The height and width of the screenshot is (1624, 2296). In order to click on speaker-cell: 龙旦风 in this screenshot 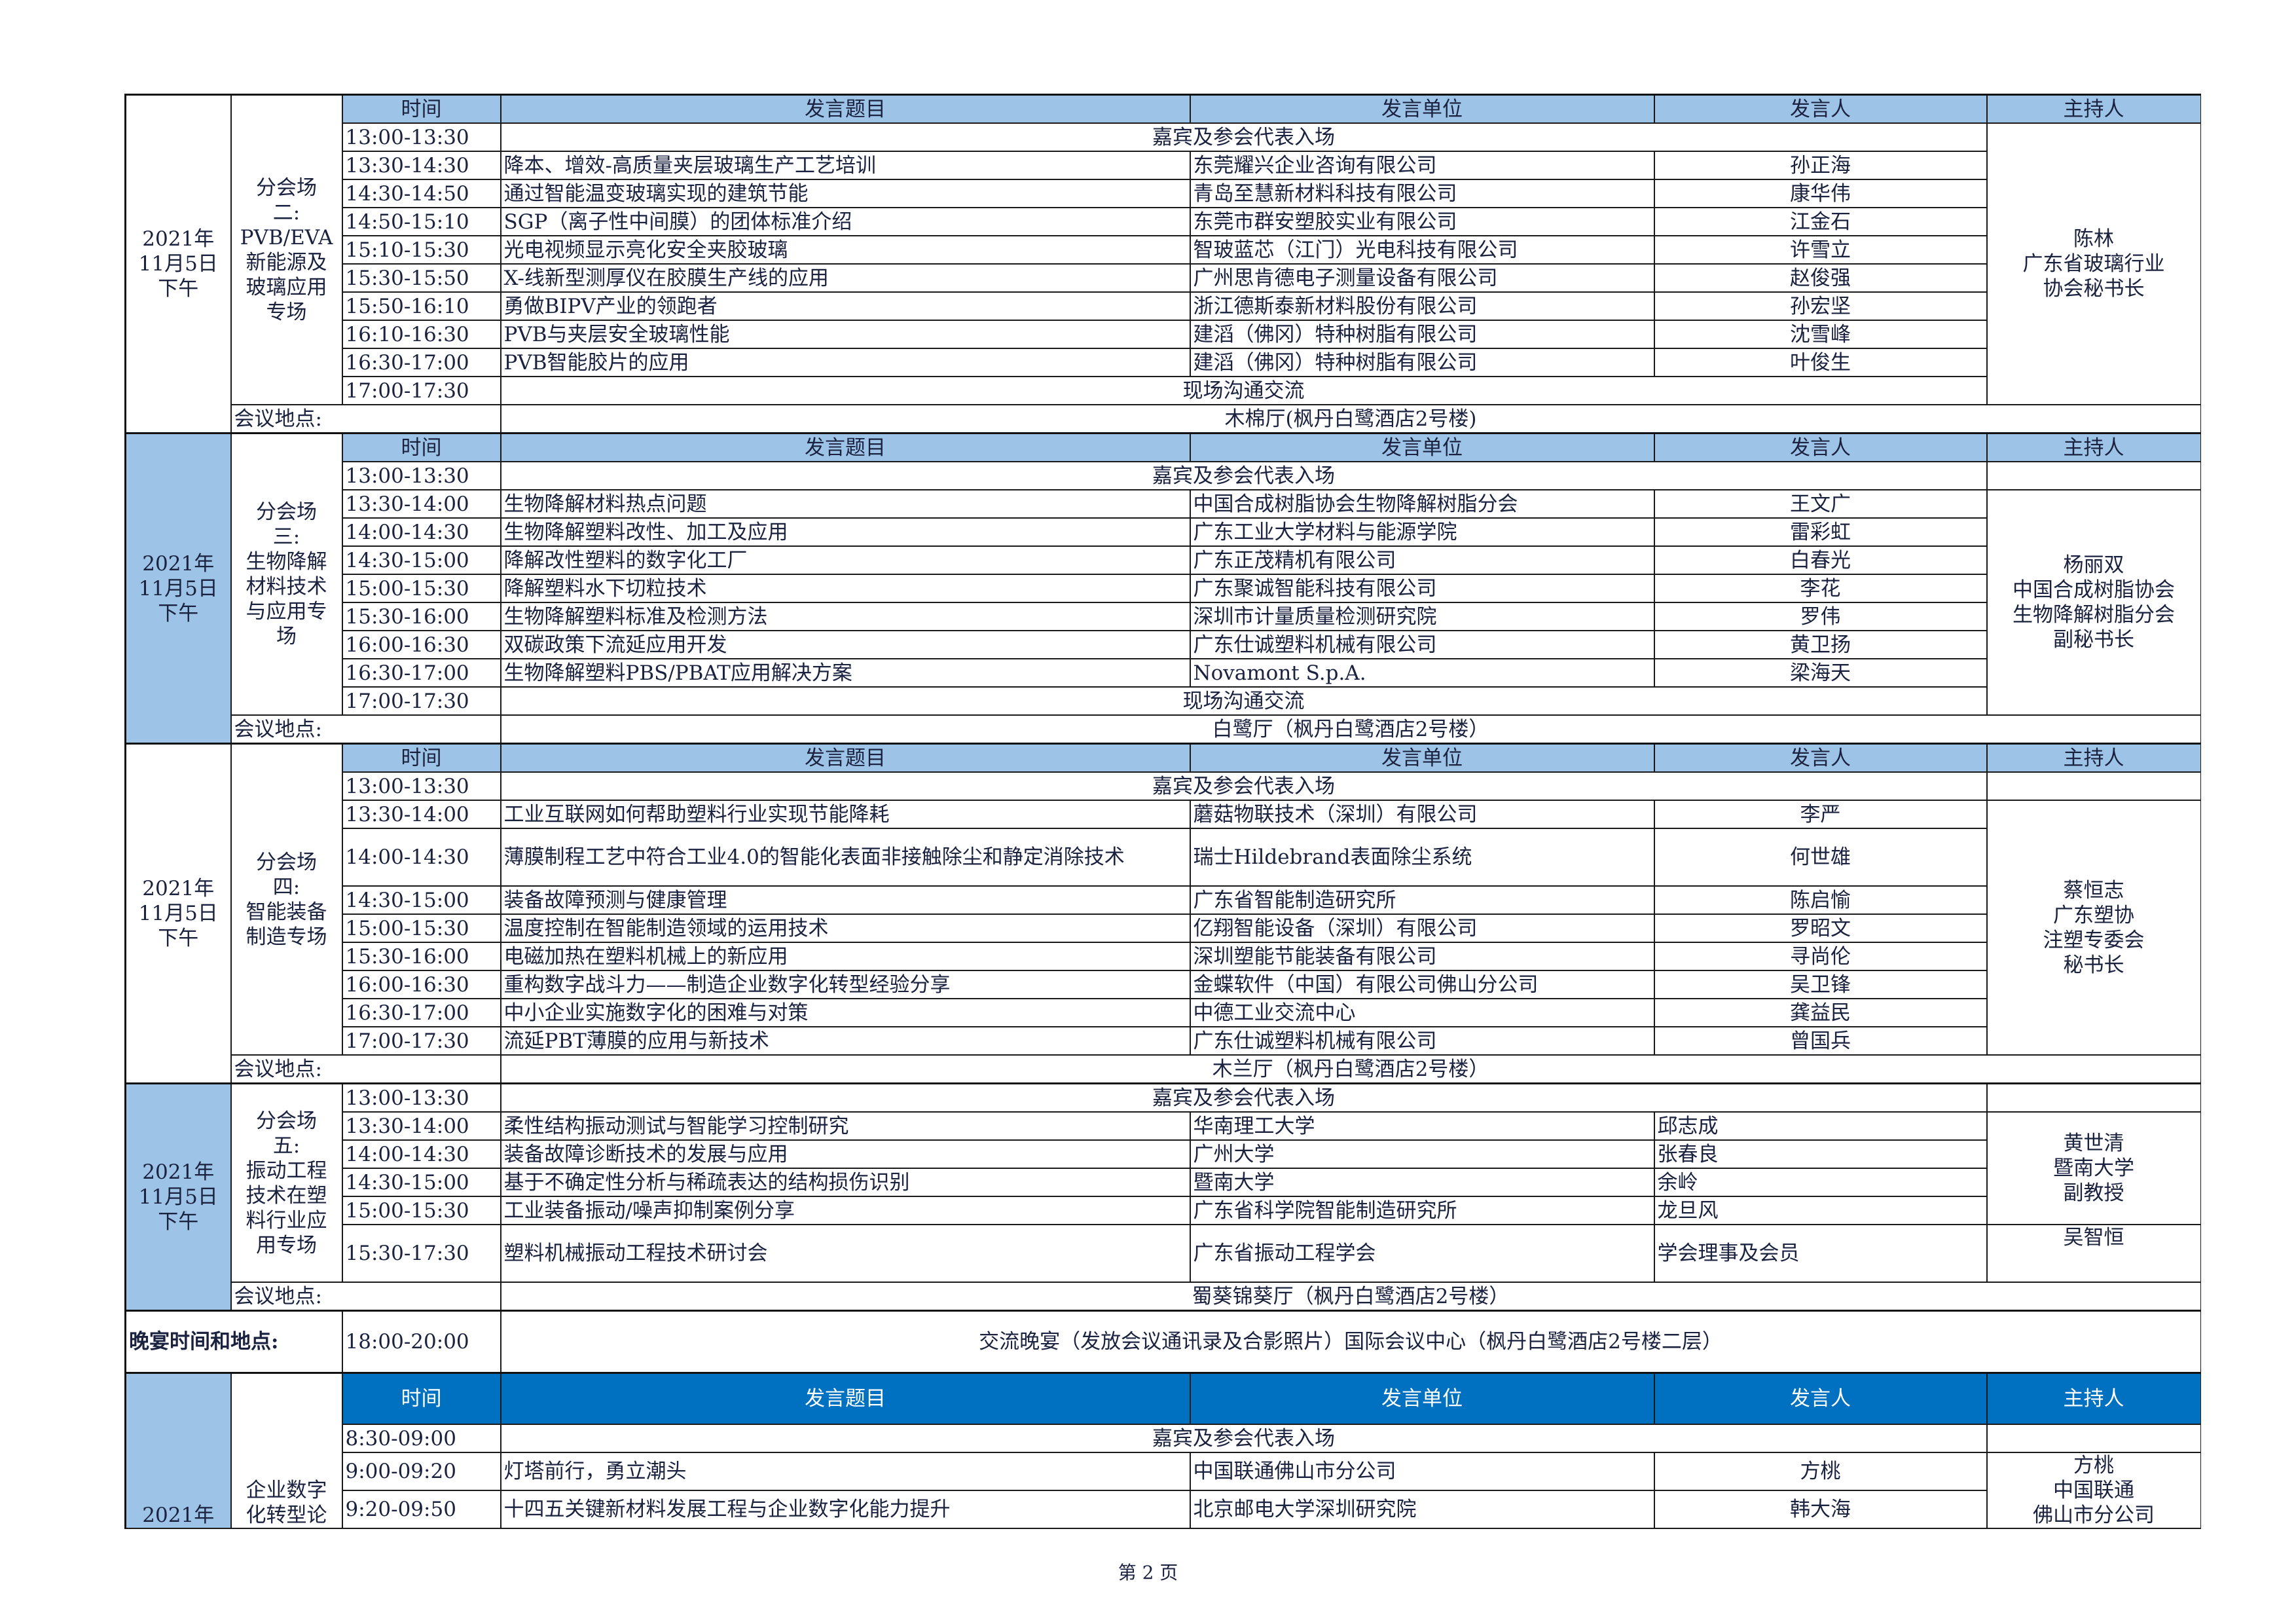, I will do `click(1820, 1210)`.